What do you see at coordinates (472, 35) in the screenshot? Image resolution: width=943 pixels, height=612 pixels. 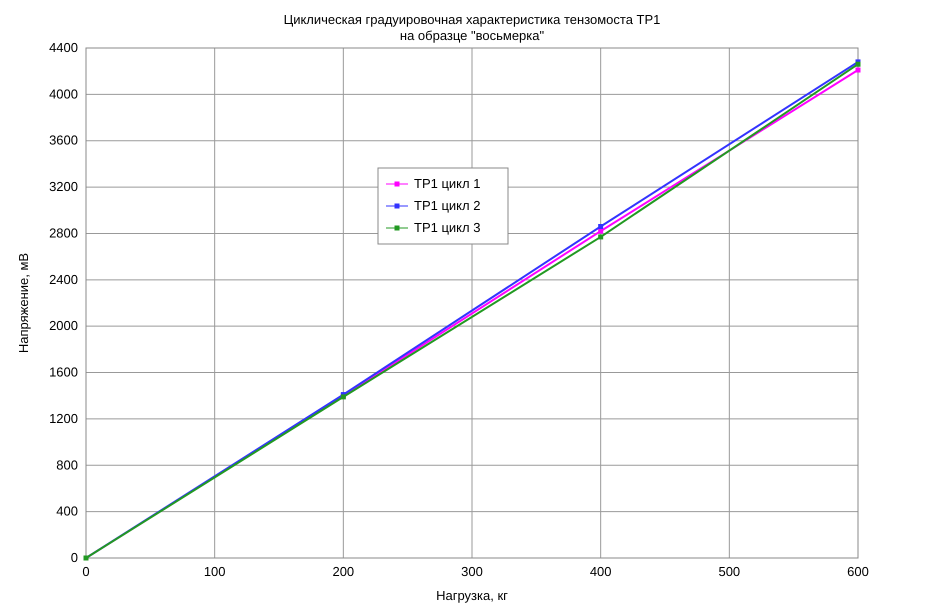 I see `chart-subtitle: на образце "восьмерка"` at bounding box center [472, 35].